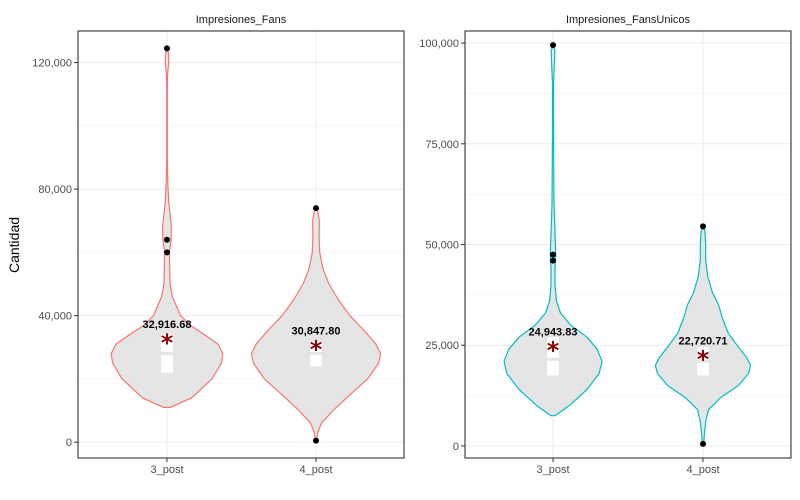 The height and width of the screenshot is (500, 800). What do you see at coordinates (442, 246) in the screenshot?
I see `y-tick-label: 50,000` at bounding box center [442, 246].